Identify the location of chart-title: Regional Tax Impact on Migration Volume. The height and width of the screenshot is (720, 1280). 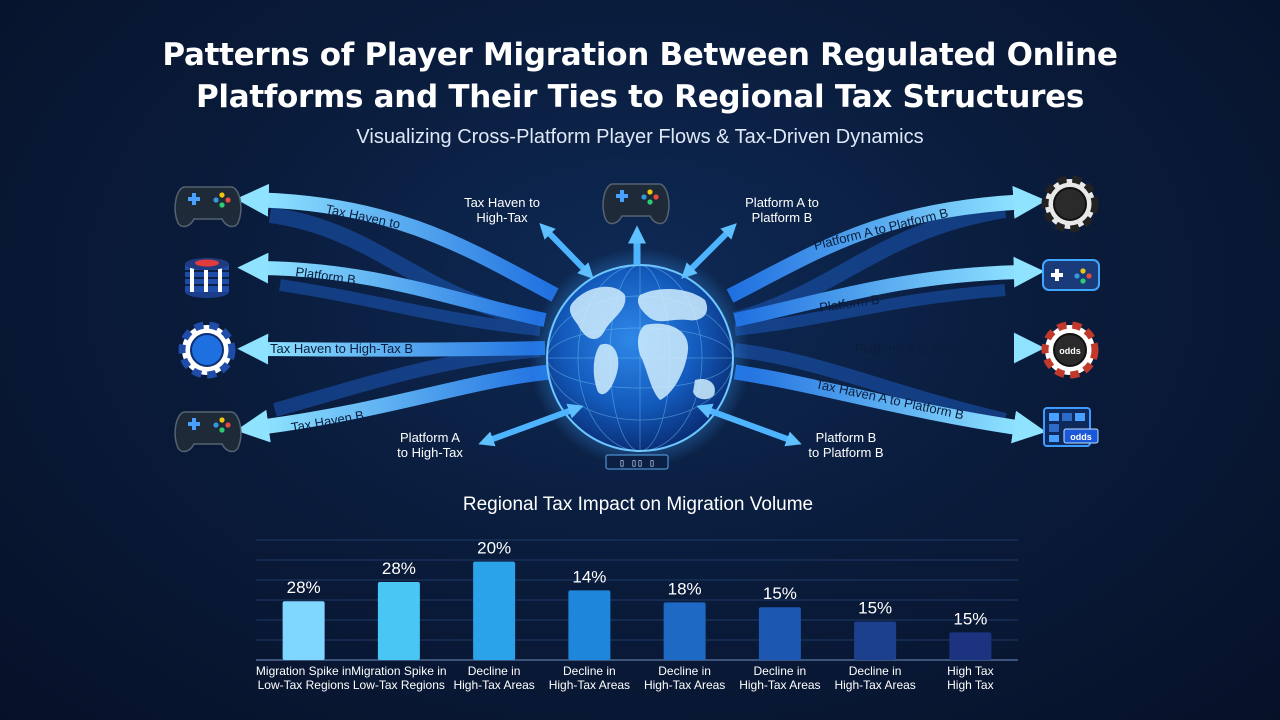
(638, 504).